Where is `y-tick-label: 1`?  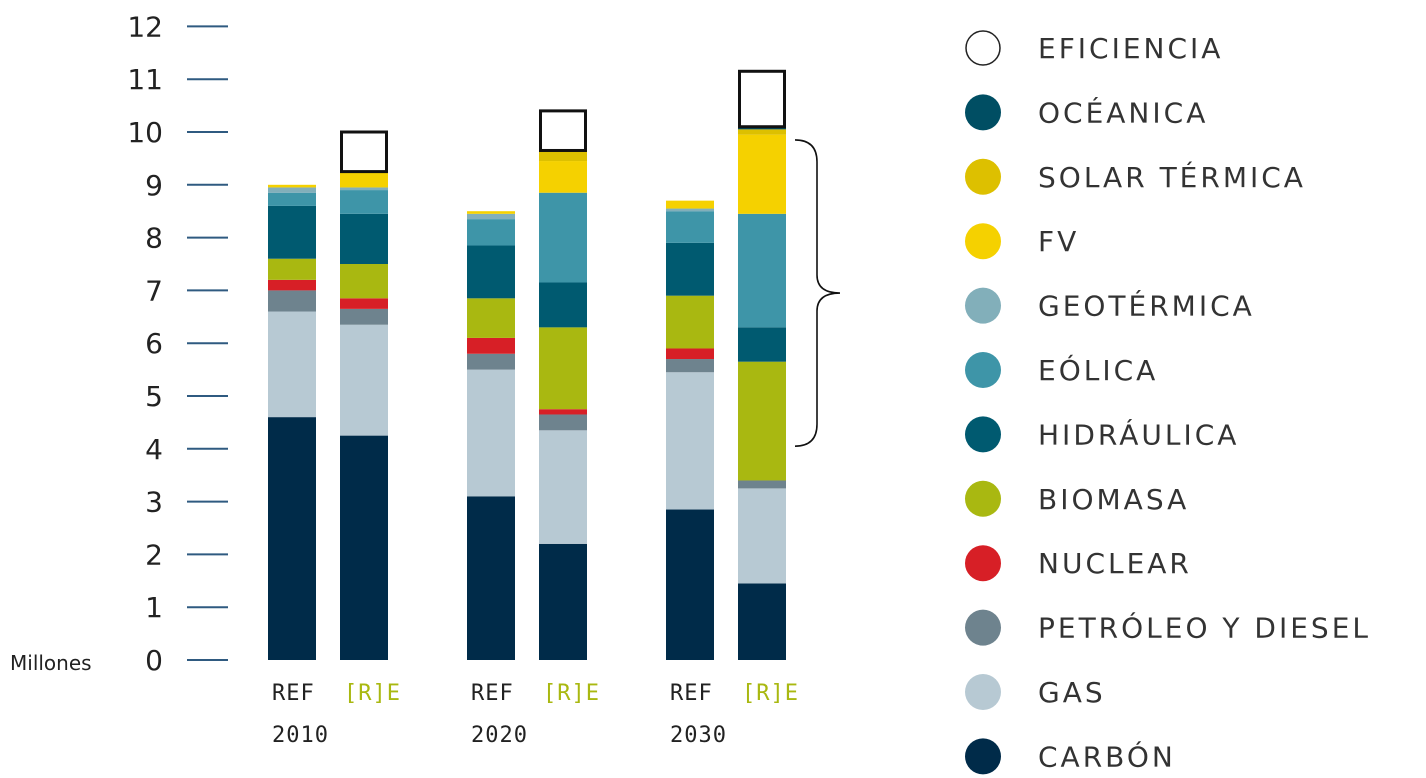
y-tick-label: 1 is located at coordinates (154, 607).